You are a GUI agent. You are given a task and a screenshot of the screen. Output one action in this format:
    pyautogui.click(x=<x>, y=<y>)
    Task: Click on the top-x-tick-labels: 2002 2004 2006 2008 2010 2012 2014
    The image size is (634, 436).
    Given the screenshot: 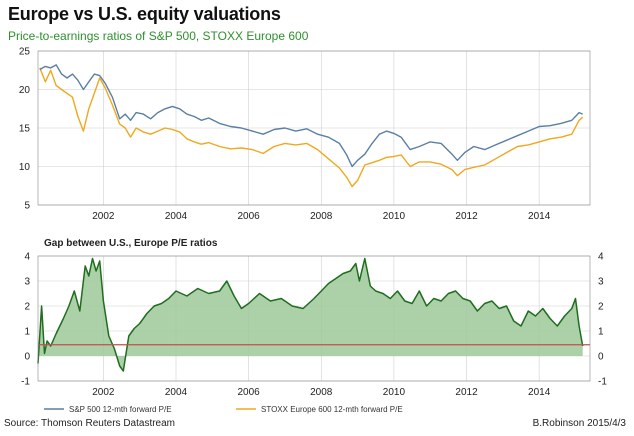 What is the action you would take?
    pyautogui.click(x=321, y=216)
    